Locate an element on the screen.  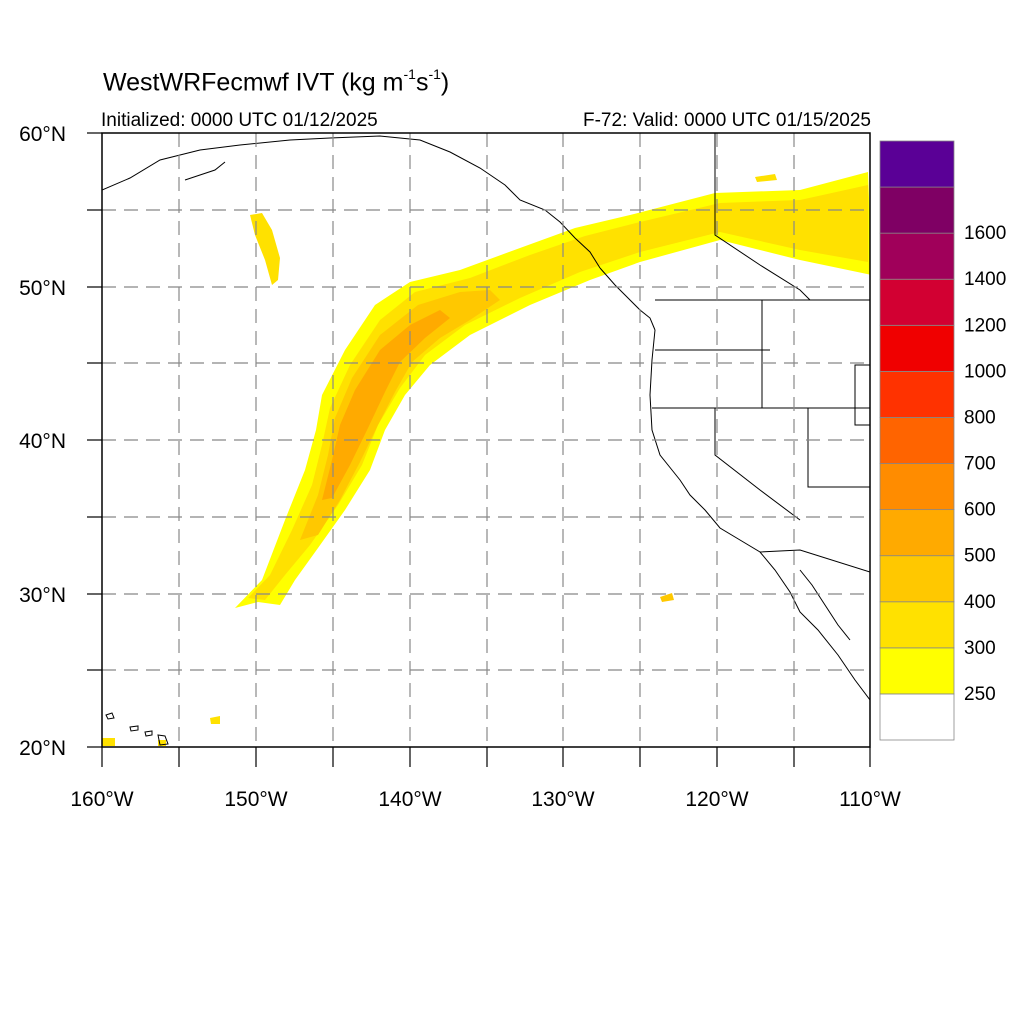
hawaii-small3 is located at coordinates (148, 733).